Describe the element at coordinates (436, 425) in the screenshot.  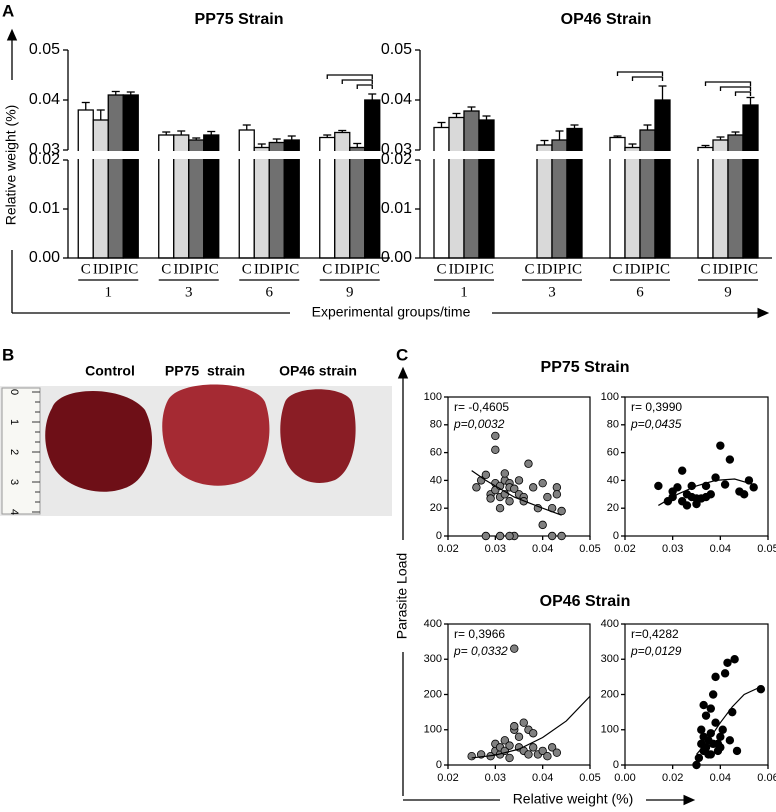
I see `y-tick-label: 80` at that location.